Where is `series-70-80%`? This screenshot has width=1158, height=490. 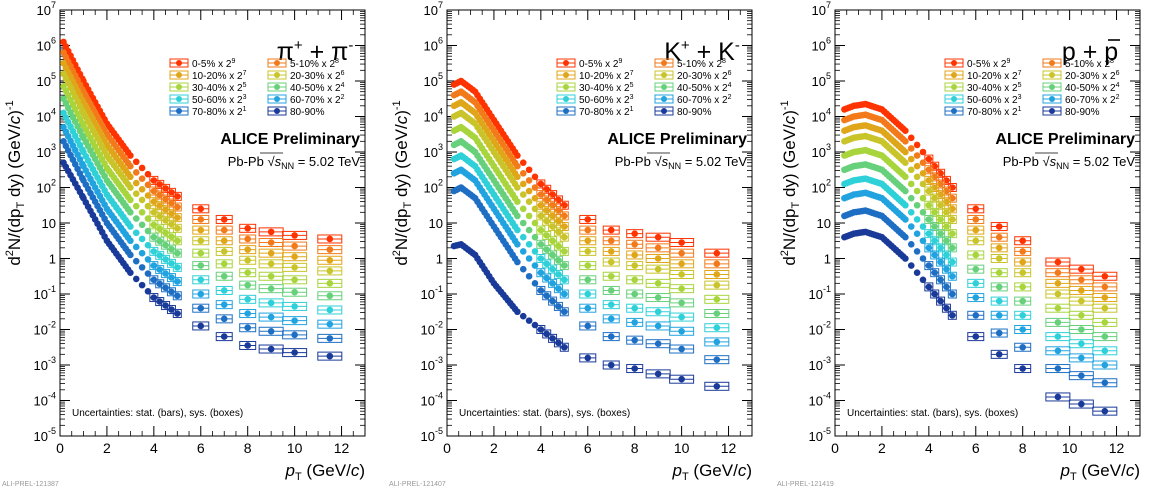 series-70-80% is located at coordinates (201, 240).